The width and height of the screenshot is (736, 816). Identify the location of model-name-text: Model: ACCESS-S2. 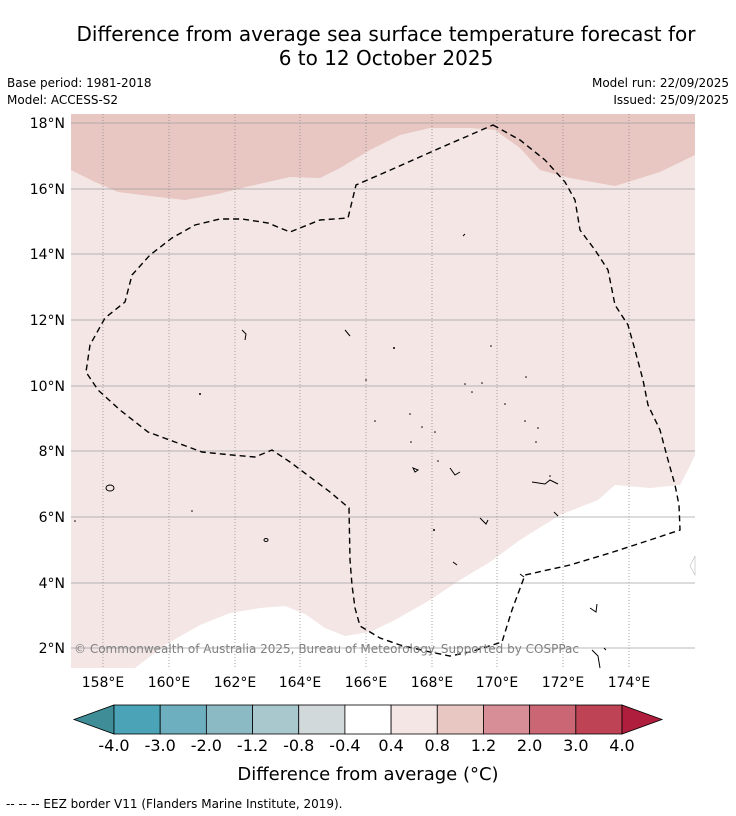
(63, 100).